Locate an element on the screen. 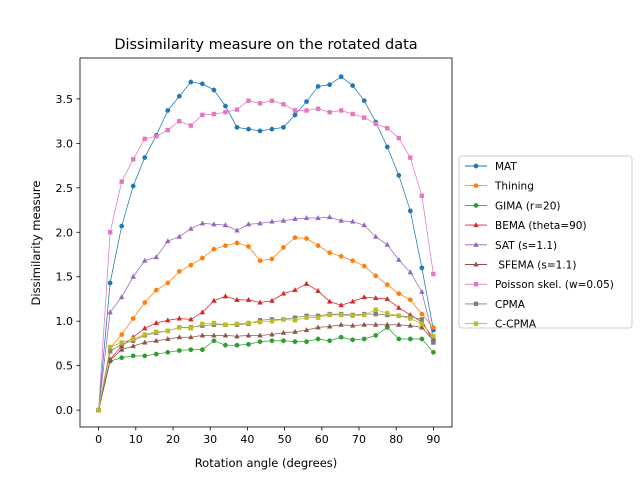  y-axis-label: Dissimilarity measure is located at coordinates (36, 243).